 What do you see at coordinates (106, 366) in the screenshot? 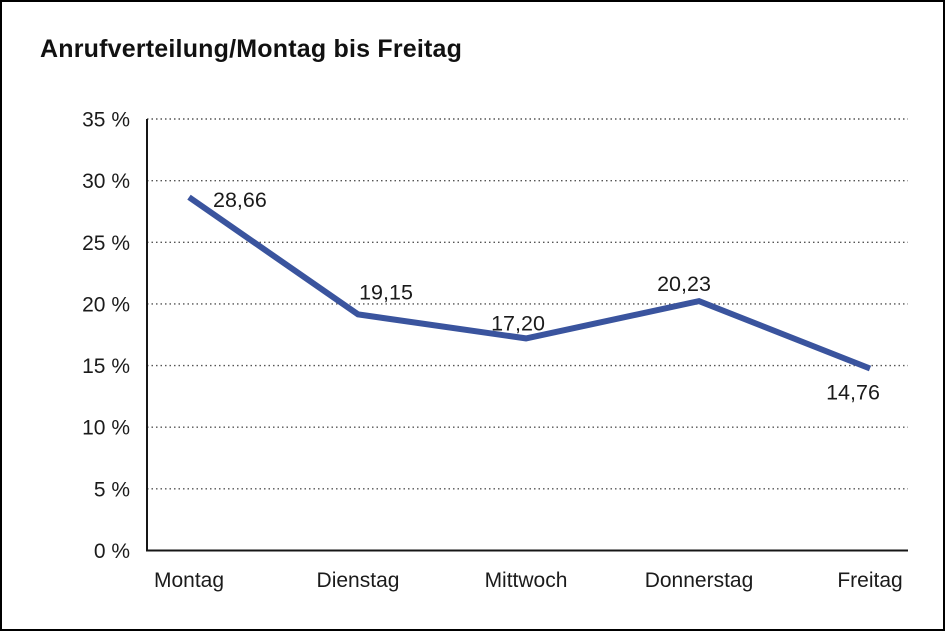
I see `y-tick-label: 15 %` at bounding box center [106, 366].